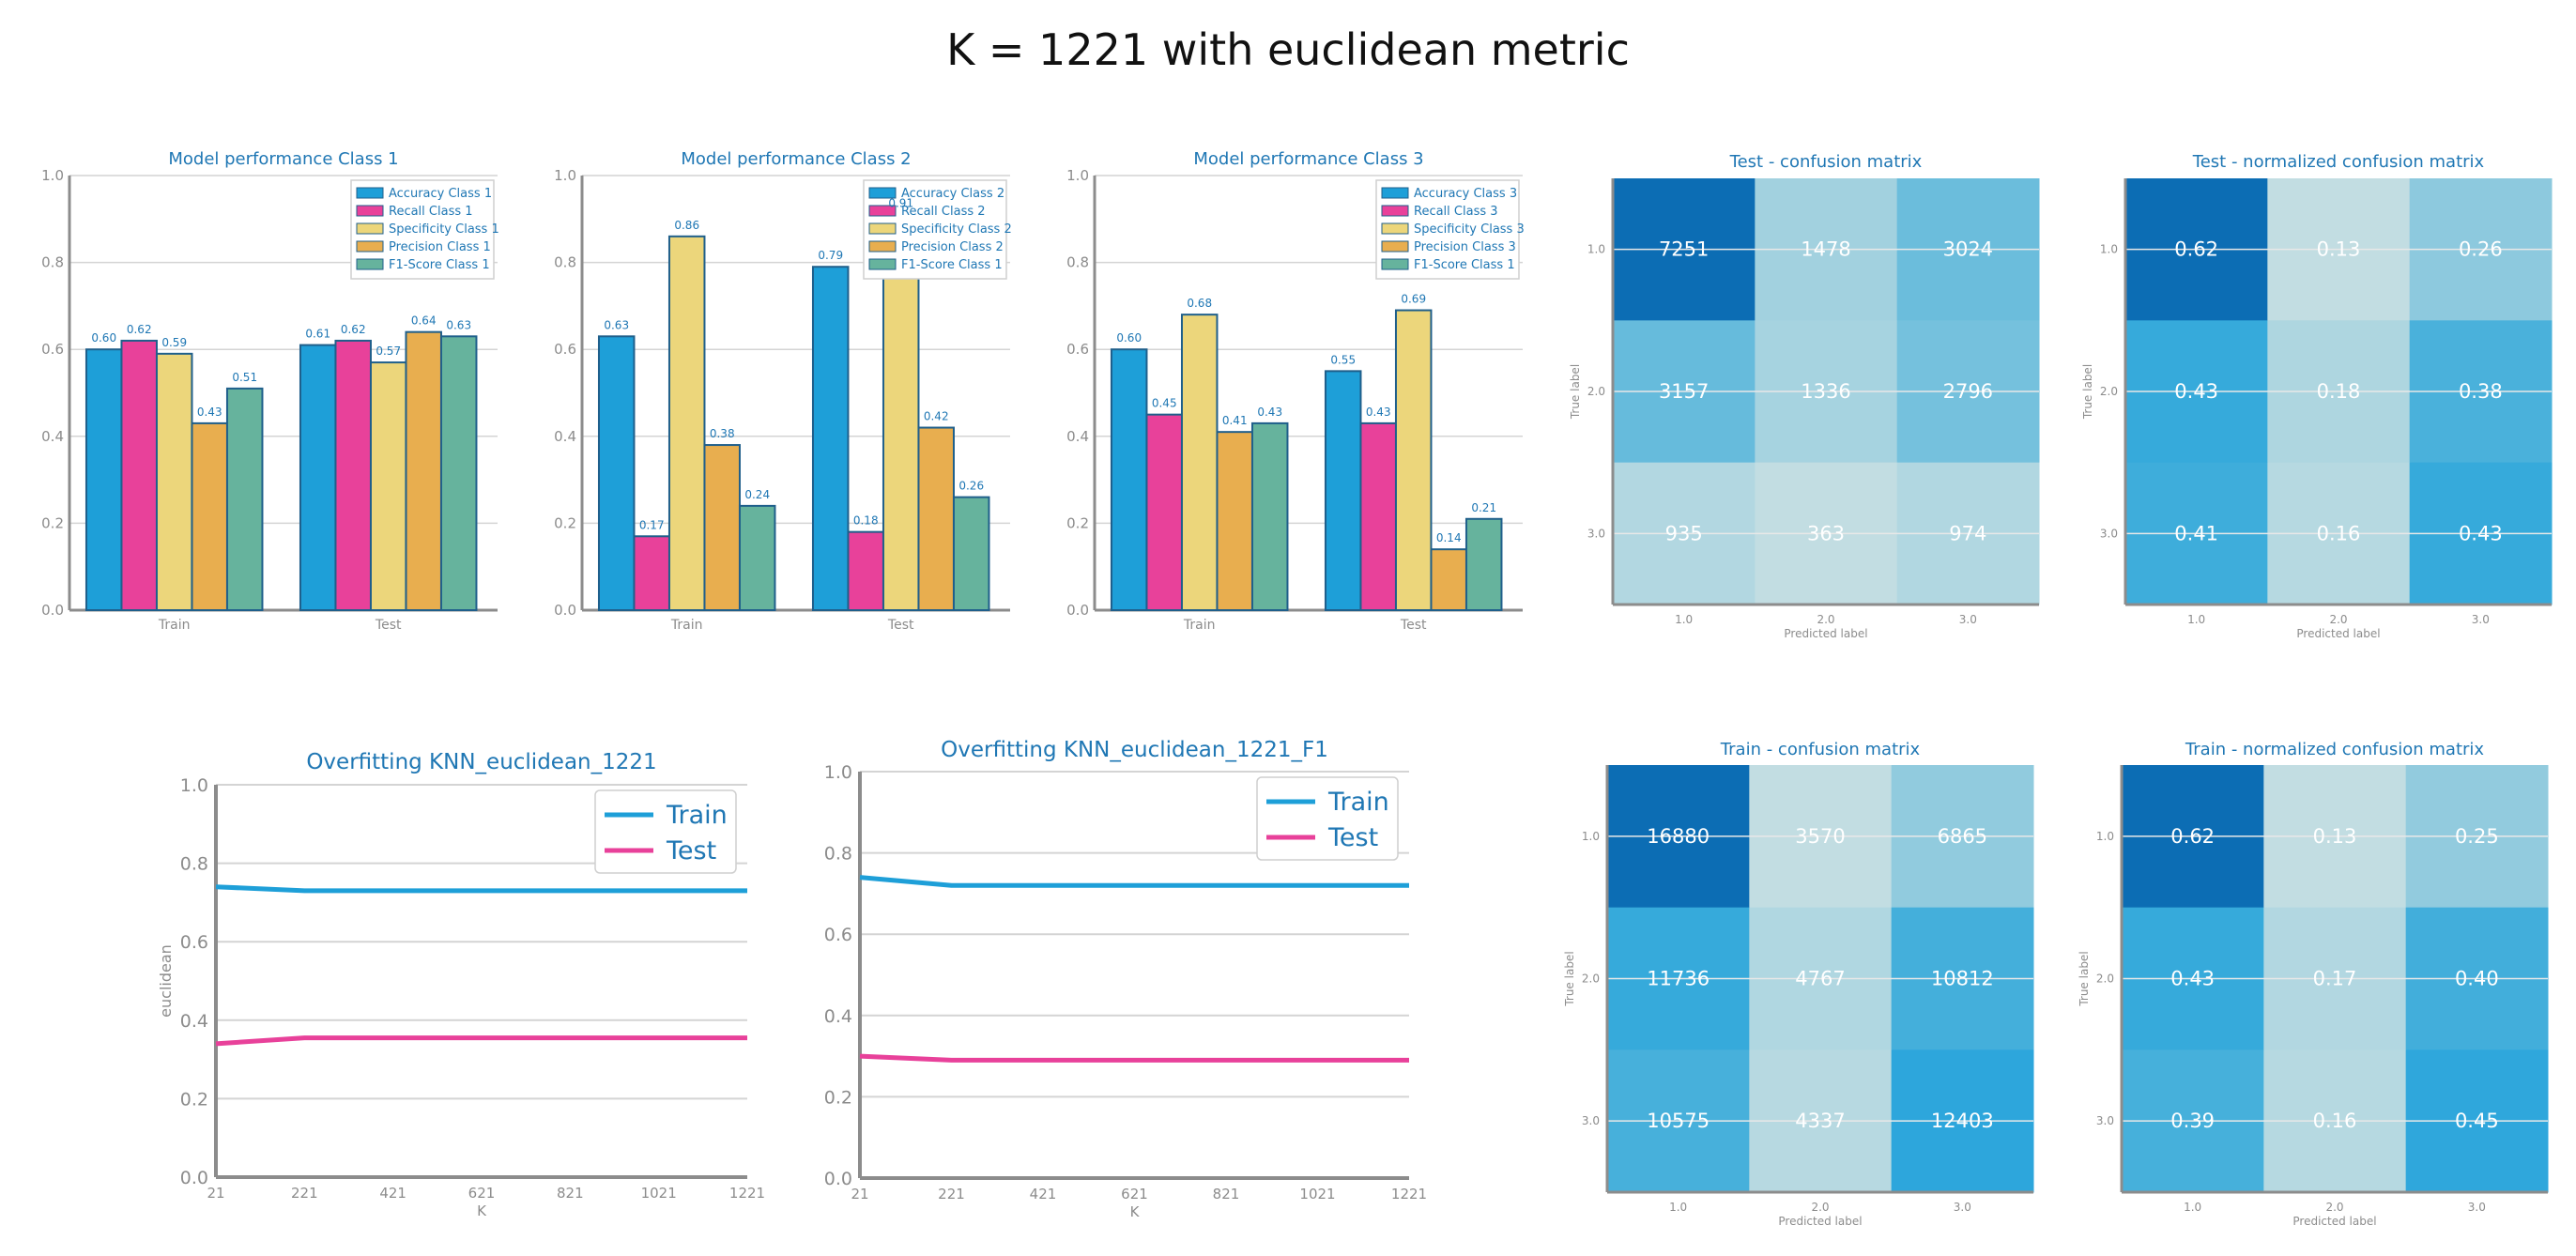 This screenshot has height=1256, width=2576. What do you see at coordinates (431, 212) in the screenshot?
I see `perf1-legend-label: Recall Class 1` at bounding box center [431, 212].